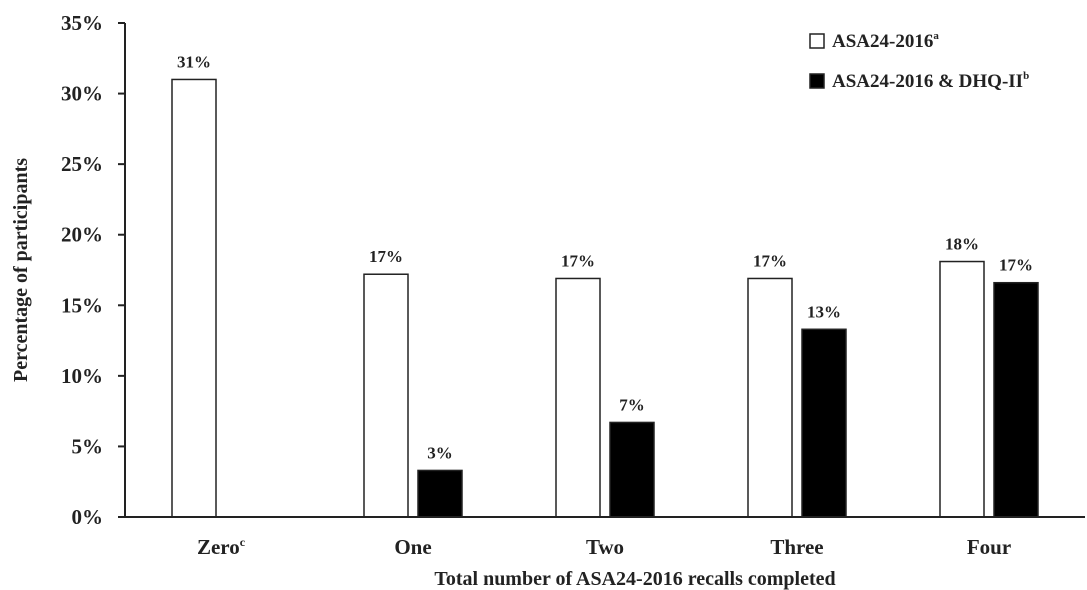  I want to click on y-tick-label: 25%, so click(82, 164).